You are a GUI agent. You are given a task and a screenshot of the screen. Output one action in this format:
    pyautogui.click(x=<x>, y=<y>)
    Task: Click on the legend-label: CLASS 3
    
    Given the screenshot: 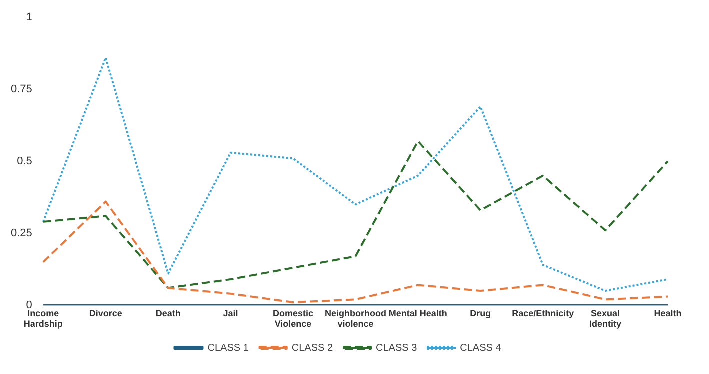 What is the action you would take?
    pyautogui.click(x=397, y=348)
    